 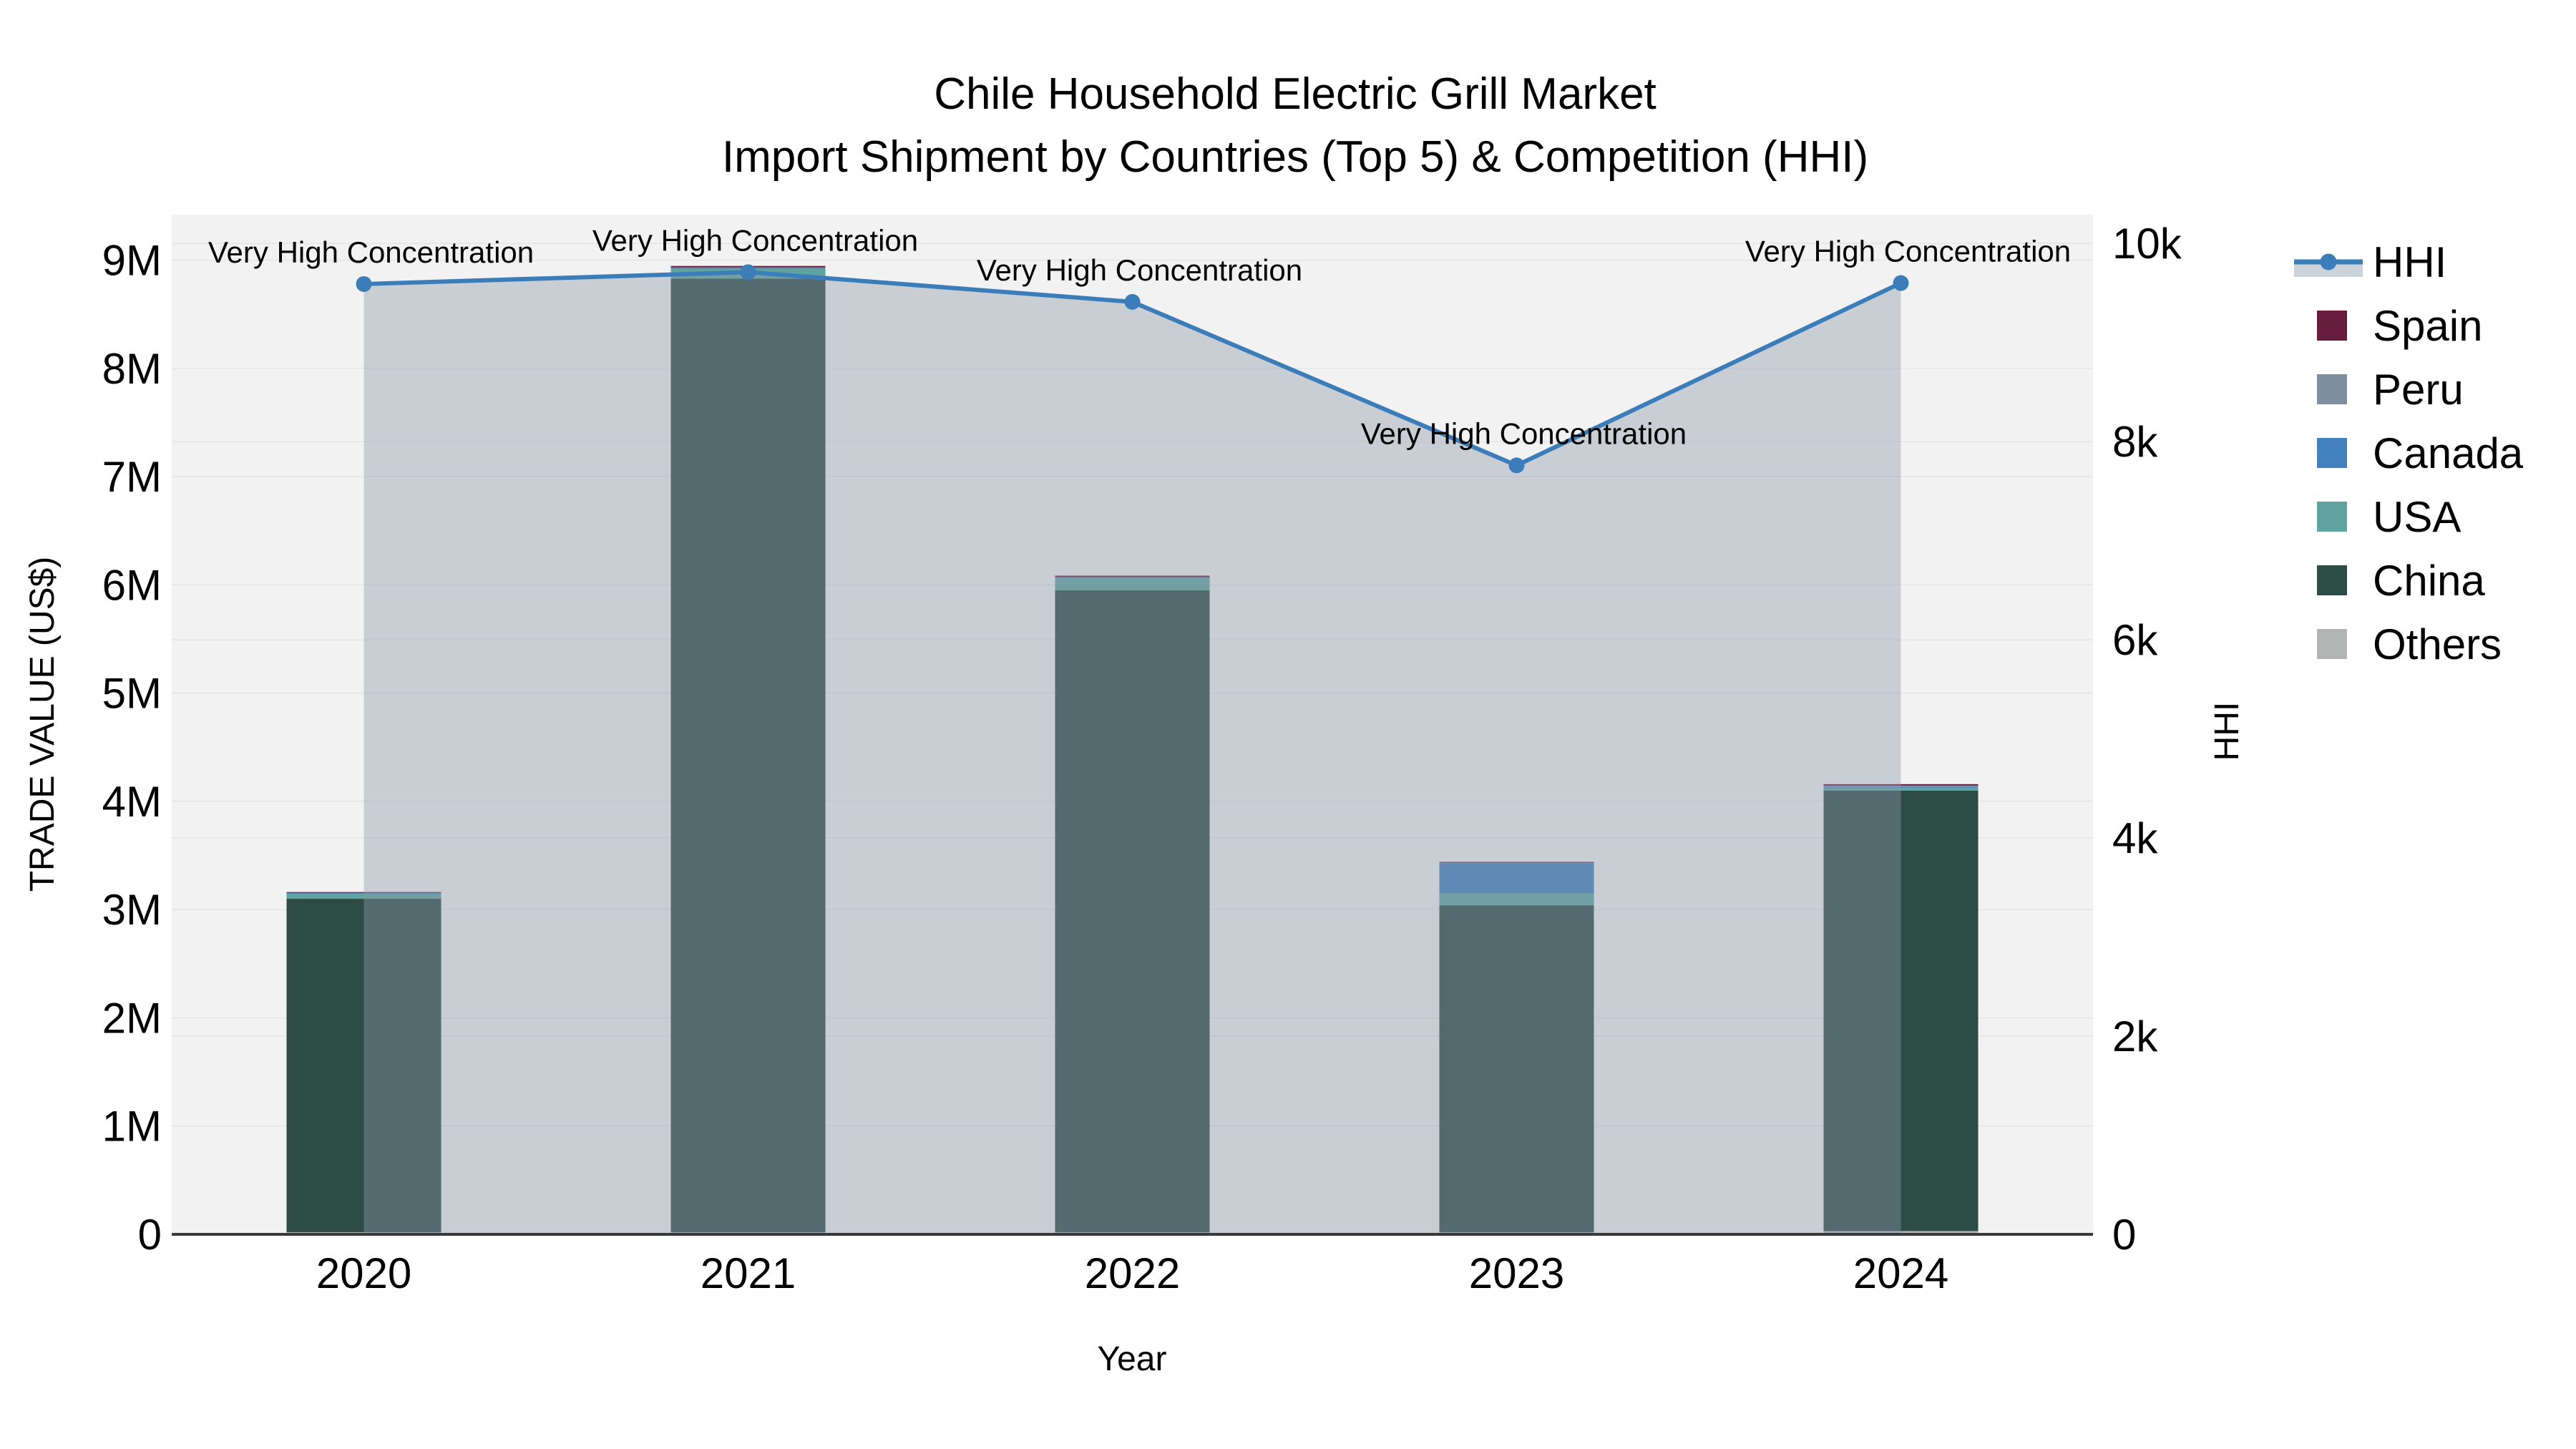 I want to click on y-left-tick-label: 0, so click(x=150, y=1235).